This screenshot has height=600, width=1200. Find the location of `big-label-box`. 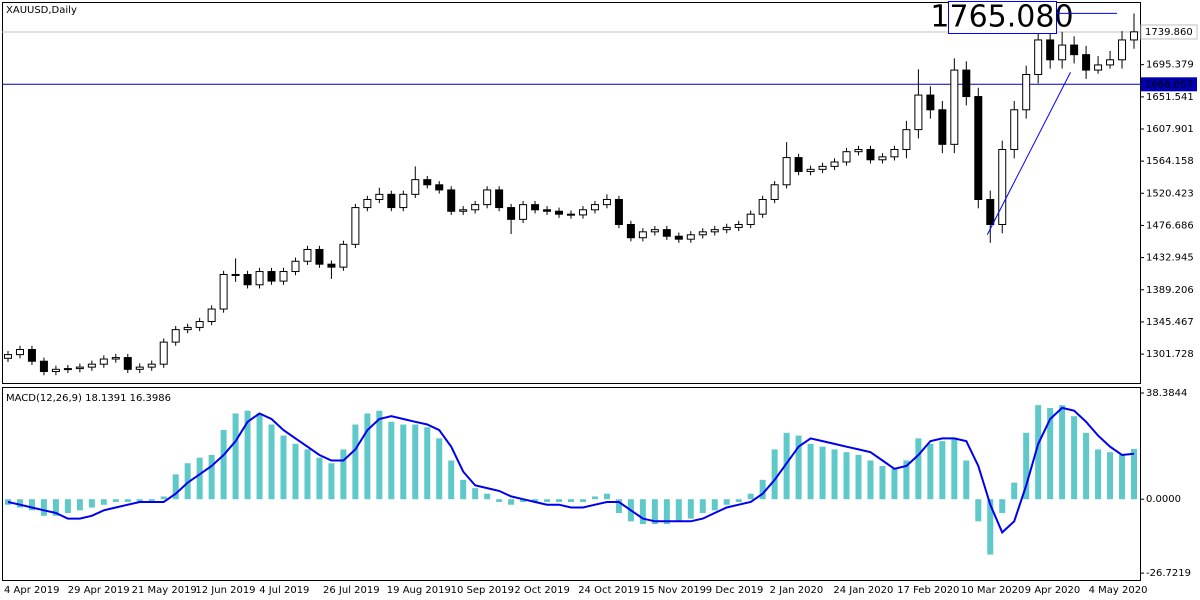

big-label-box is located at coordinates (1002, 17).